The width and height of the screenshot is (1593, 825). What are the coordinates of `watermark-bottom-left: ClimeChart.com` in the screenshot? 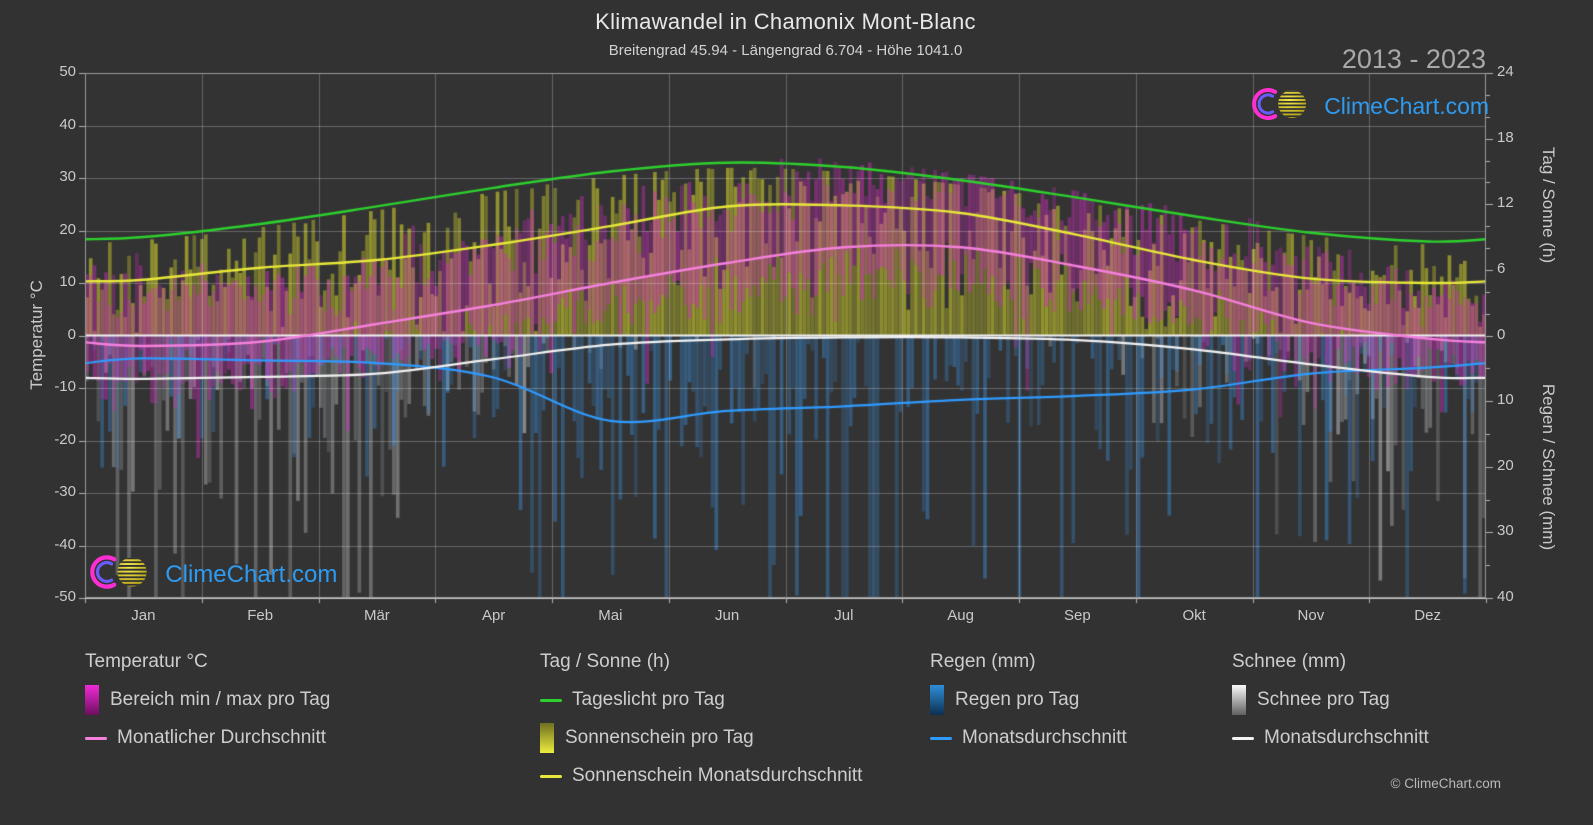 It's located at (212, 574).